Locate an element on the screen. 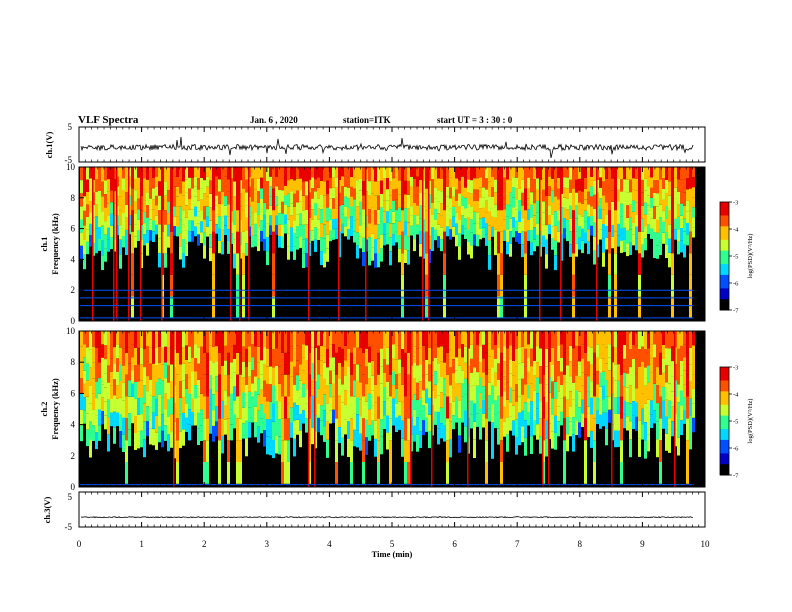 The image size is (792, 612). ch3-ylabel: ch.3(V) is located at coordinates (47, 509).